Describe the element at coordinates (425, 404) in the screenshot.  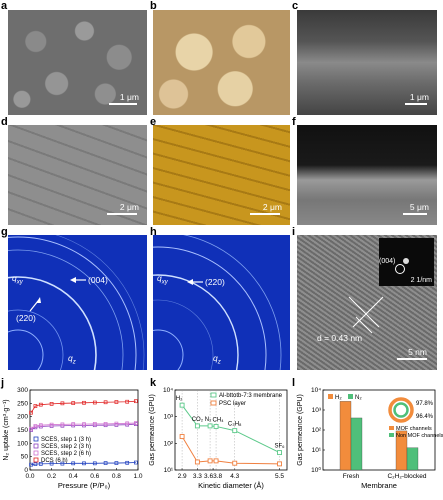
I see `donut-outer-label: 97.8%` at that location.